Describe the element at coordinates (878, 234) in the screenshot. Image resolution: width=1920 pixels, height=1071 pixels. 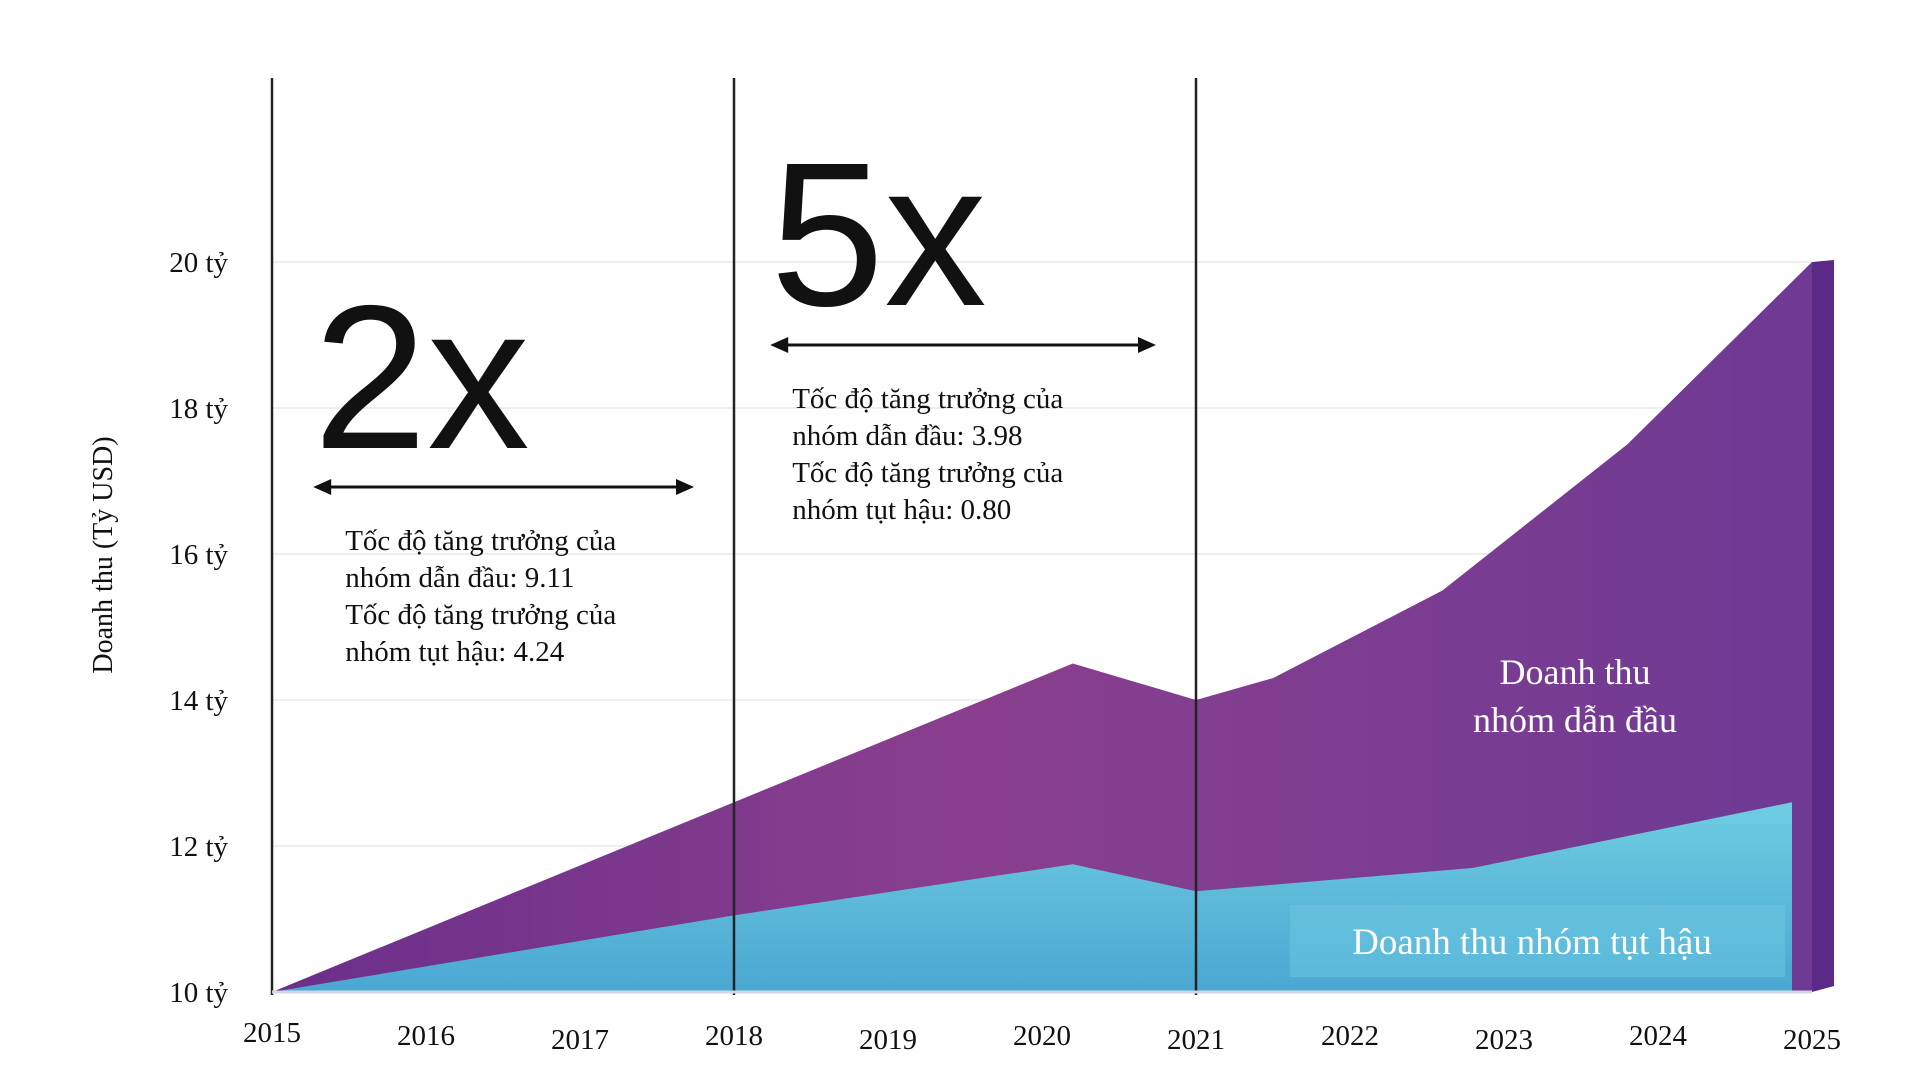
I see `multiplier-label: 5x` at that location.